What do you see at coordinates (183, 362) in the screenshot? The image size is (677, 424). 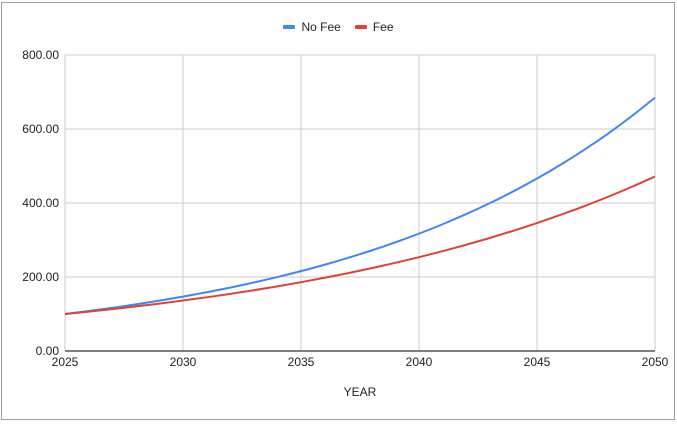 I see `x-tick-label: 2030` at bounding box center [183, 362].